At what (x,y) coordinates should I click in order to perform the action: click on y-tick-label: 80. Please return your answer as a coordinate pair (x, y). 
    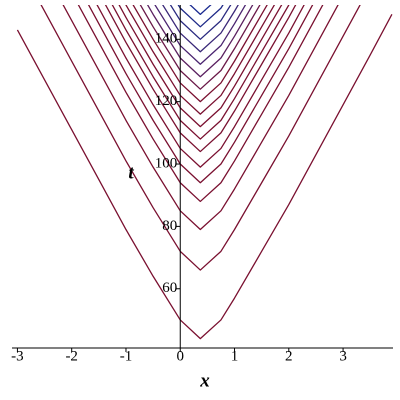
    Looking at the image, I should click on (169, 226).